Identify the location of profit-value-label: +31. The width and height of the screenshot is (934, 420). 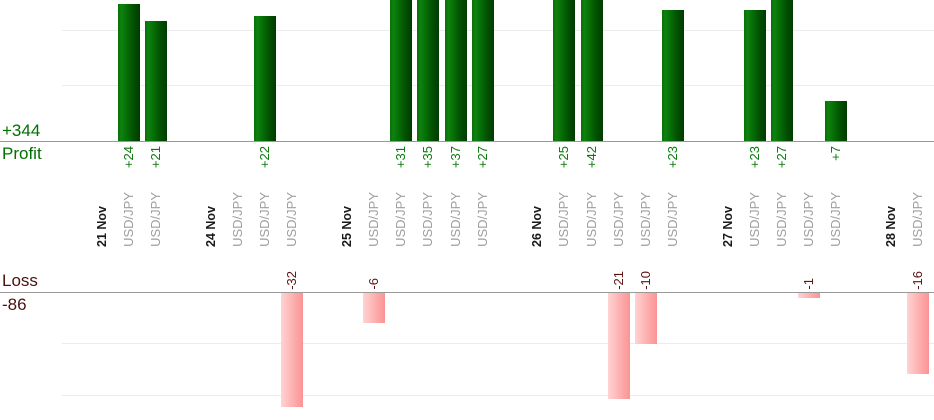
(401, 157).